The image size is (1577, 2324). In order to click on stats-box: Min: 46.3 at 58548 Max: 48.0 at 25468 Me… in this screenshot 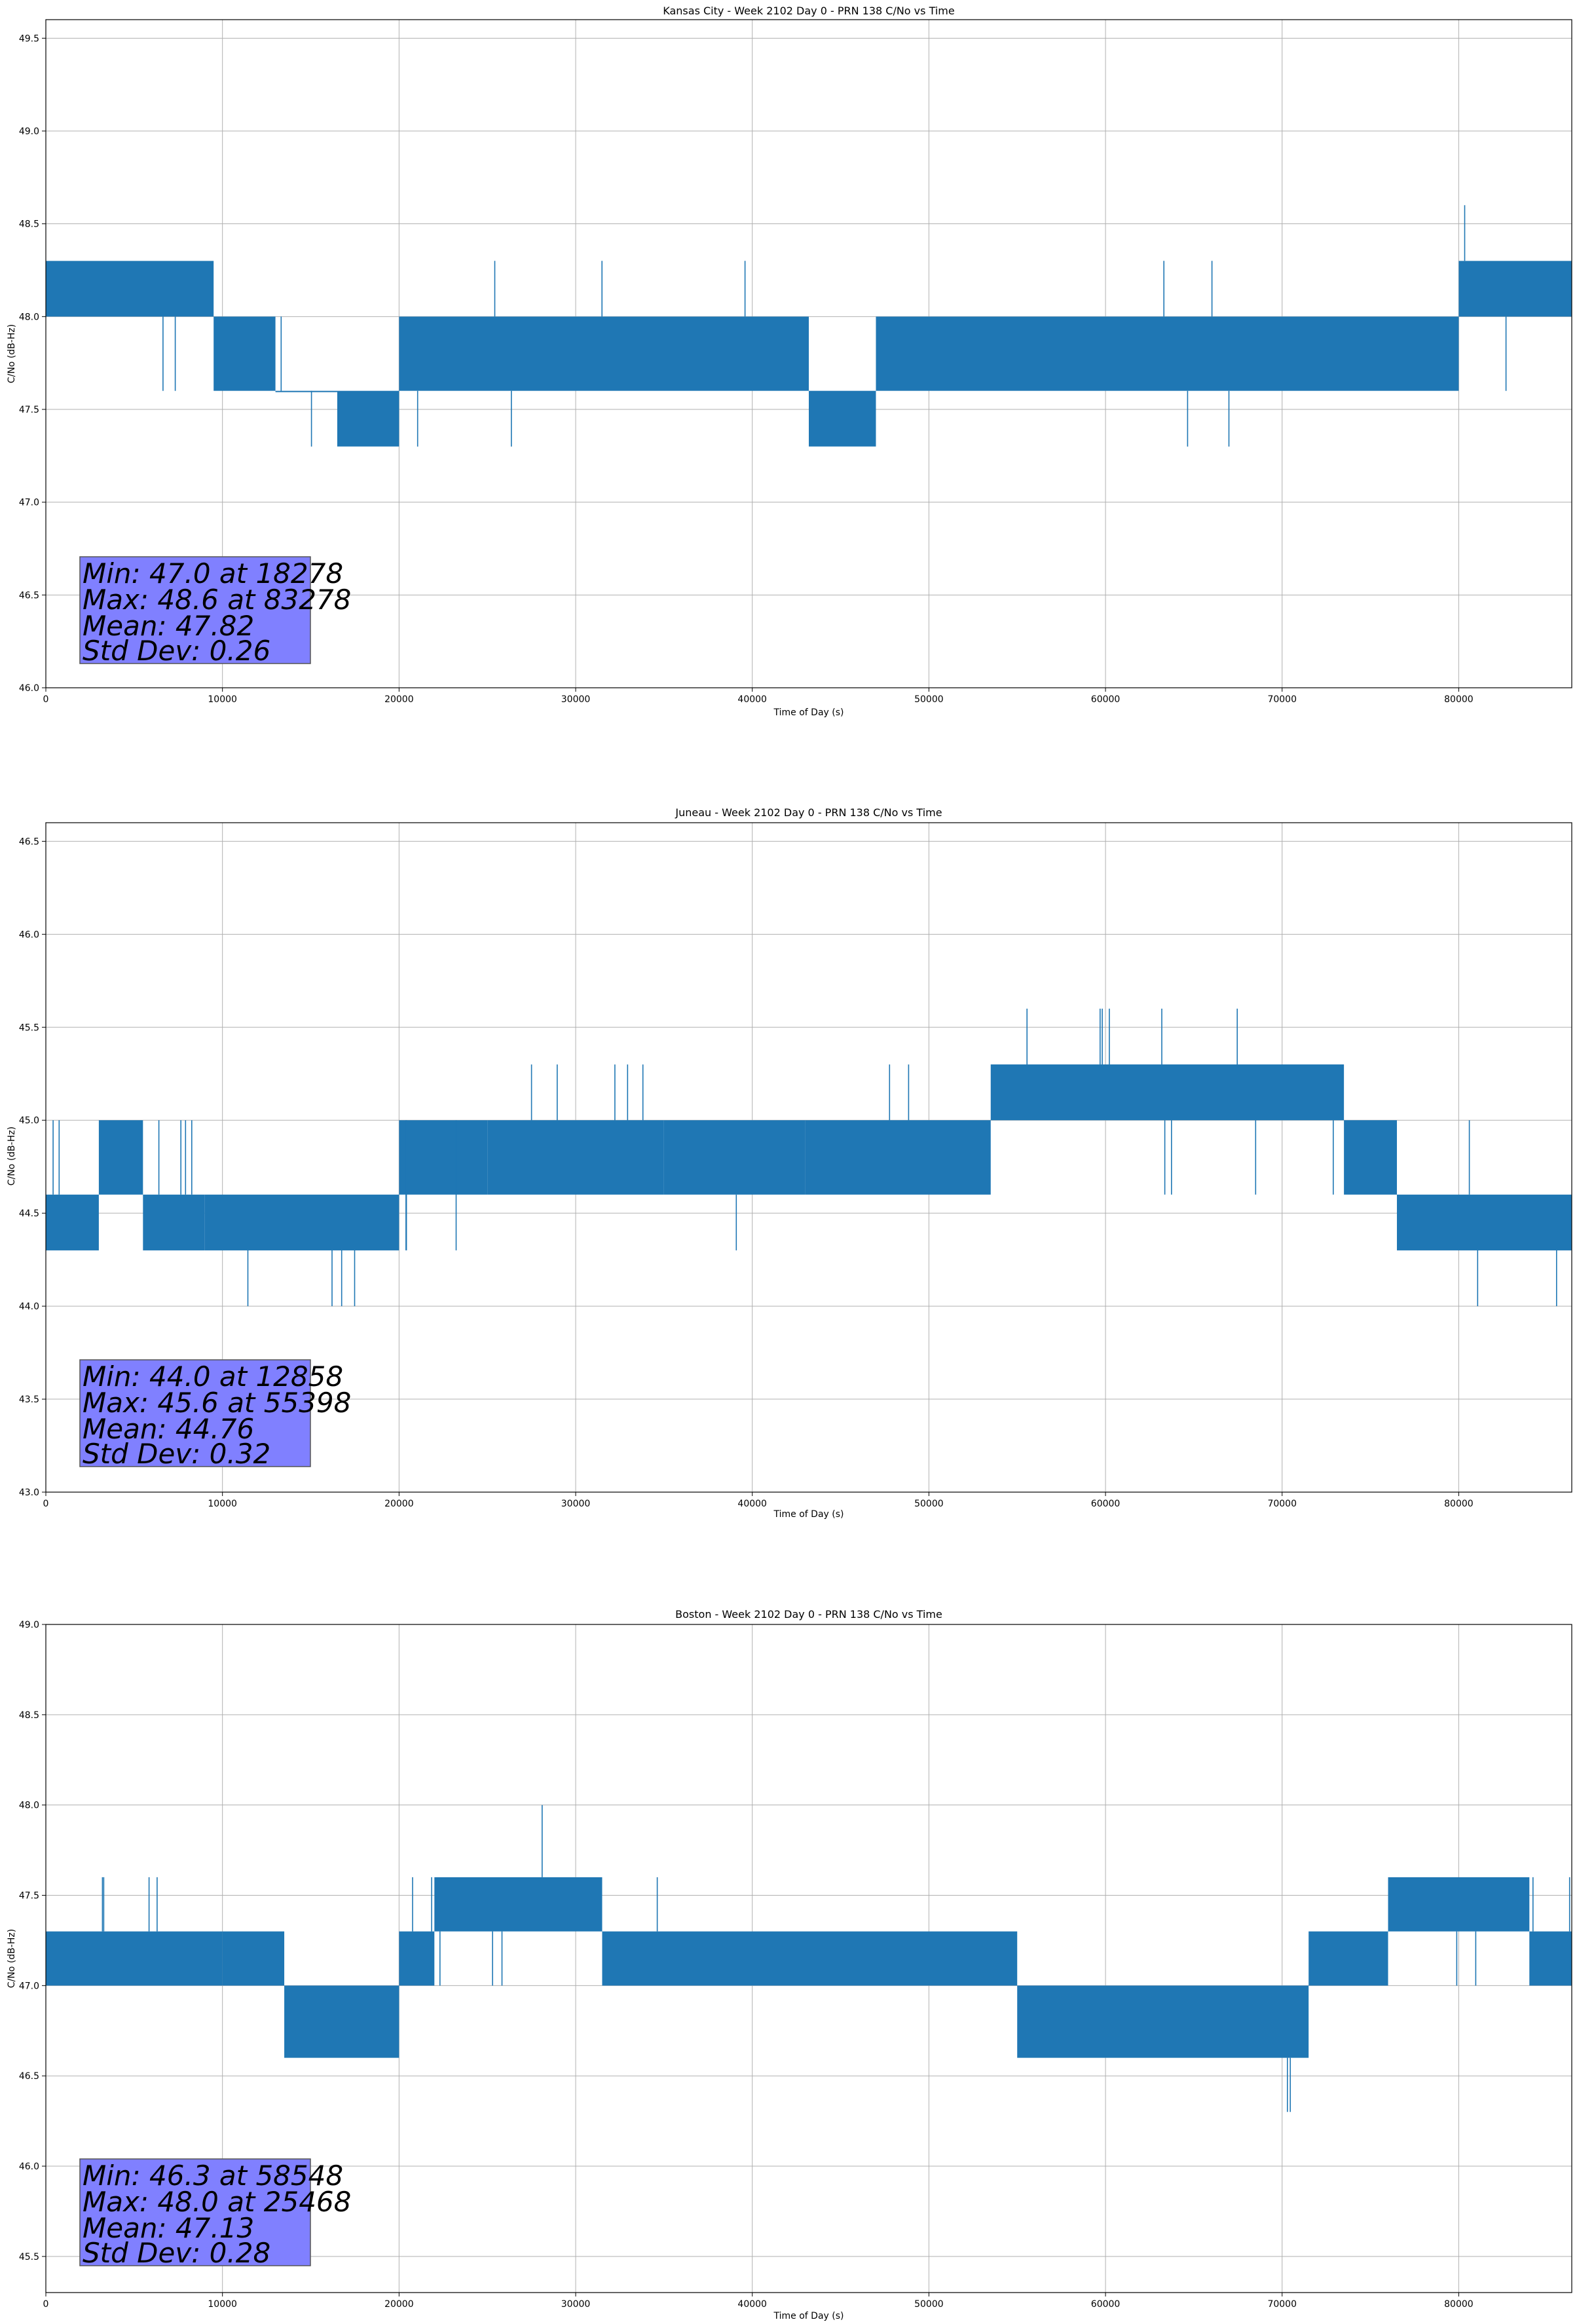, I will do `click(215, 2213)`.